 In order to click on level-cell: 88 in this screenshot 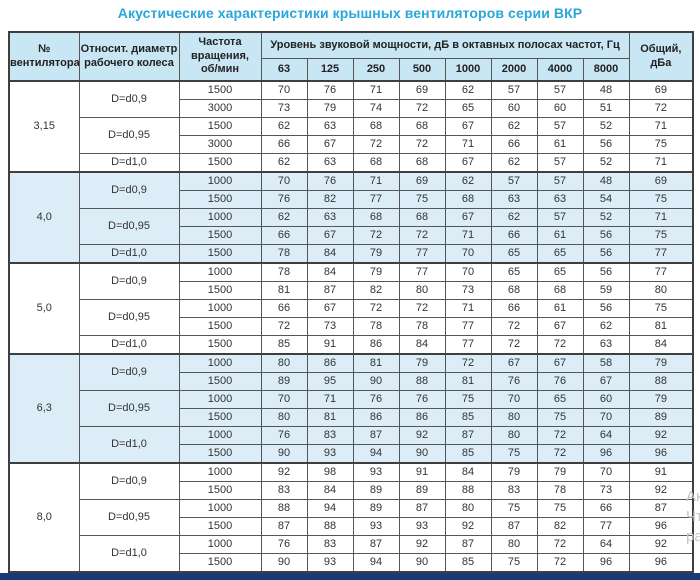, I will do `click(284, 508)`.